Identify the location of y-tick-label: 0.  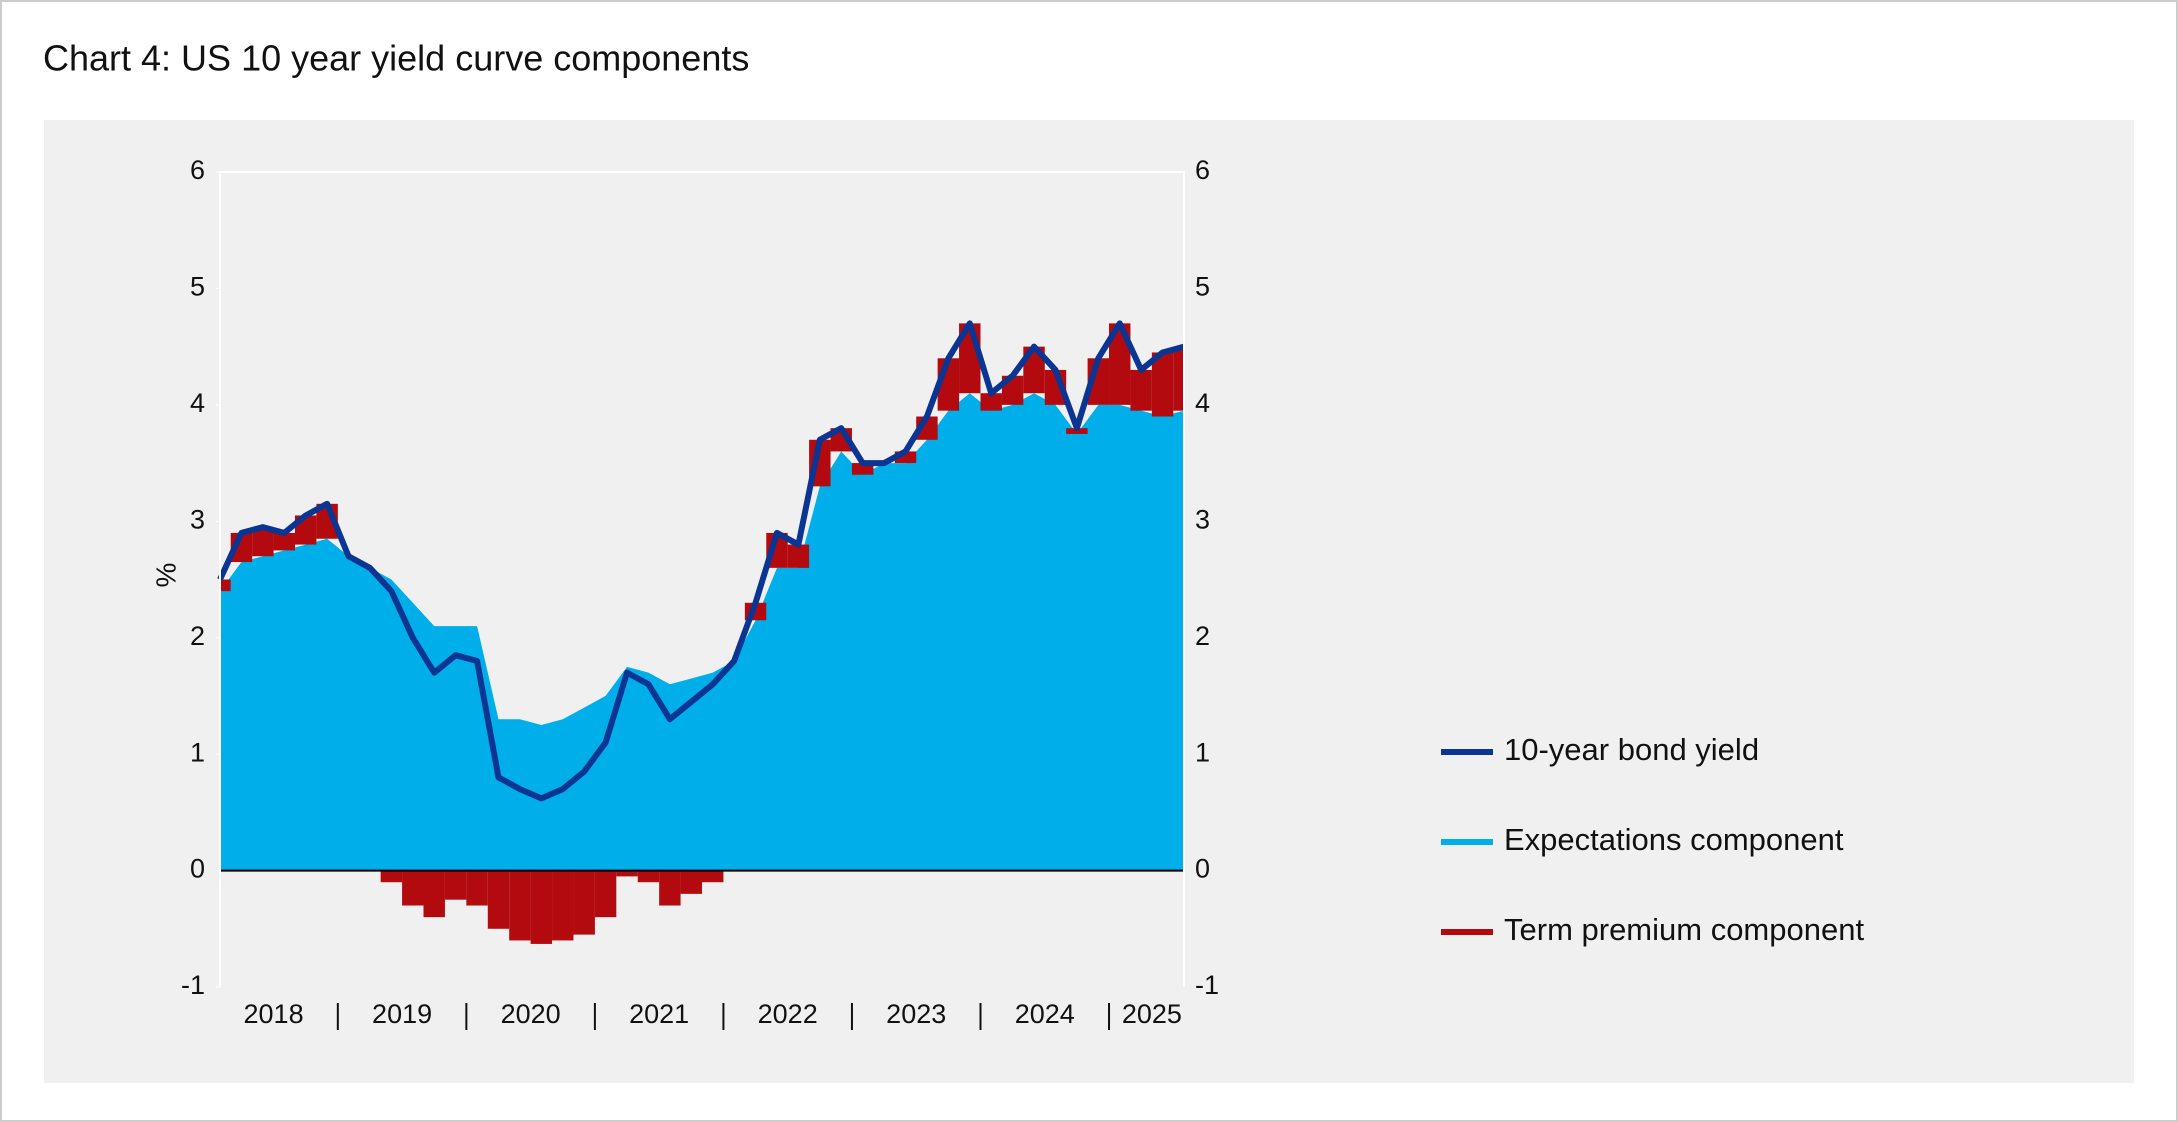
(197, 869).